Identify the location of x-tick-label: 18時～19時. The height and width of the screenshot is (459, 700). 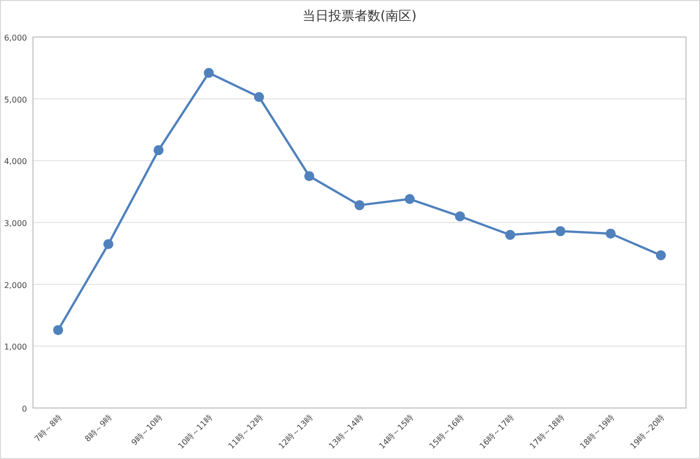
(597, 432).